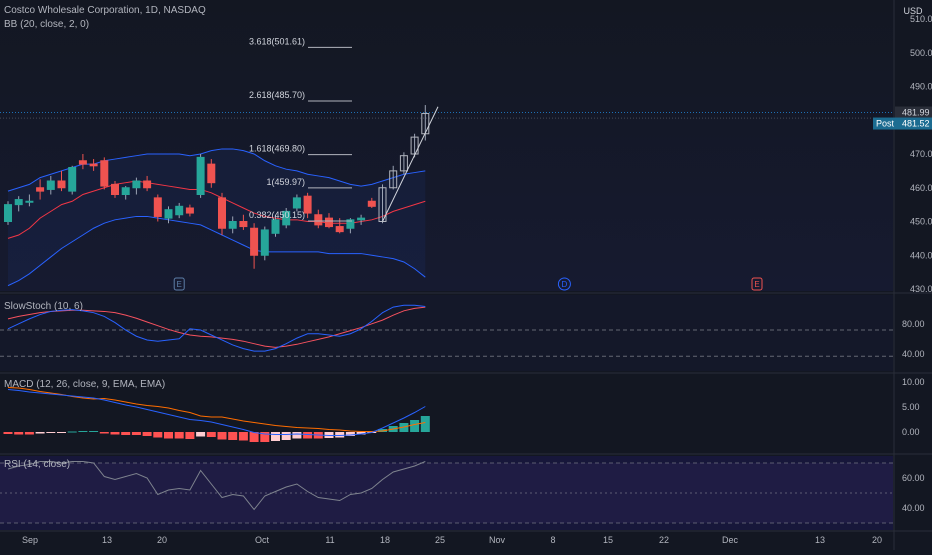 This screenshot has height=555, width=932. I want to click on time-axis-label: 13, so click(820, 540).